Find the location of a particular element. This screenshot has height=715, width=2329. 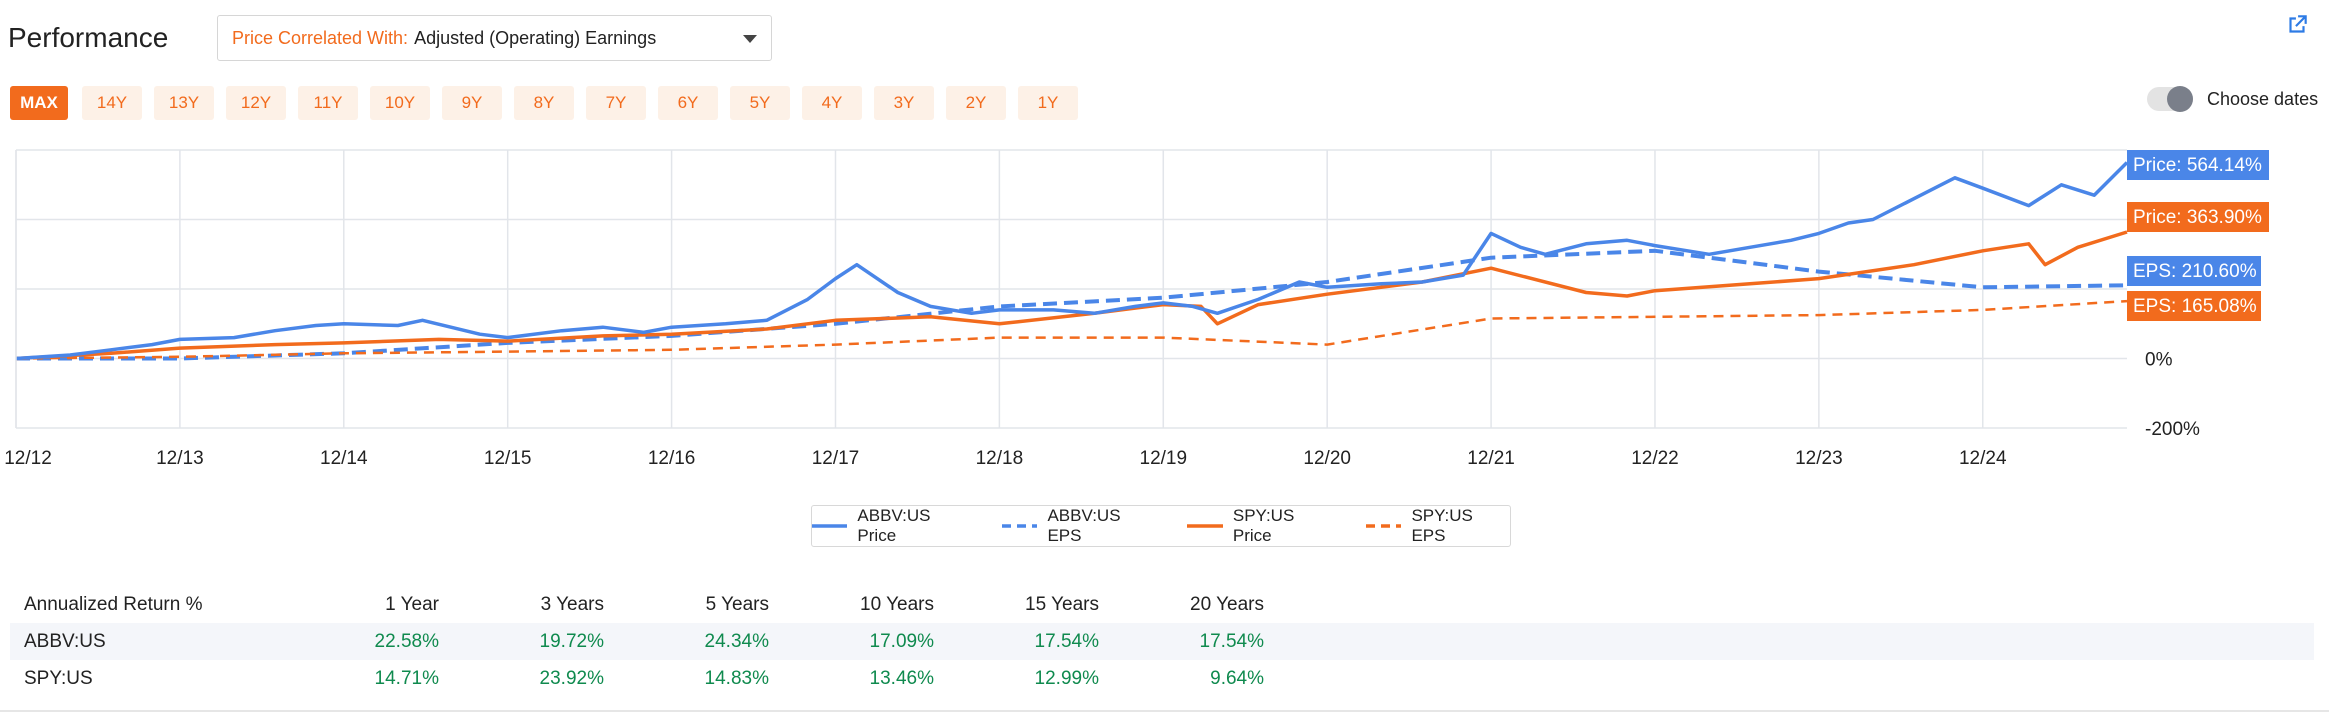

end-value-label: EPS: 210.60% is located at coordinates (2194, 271).